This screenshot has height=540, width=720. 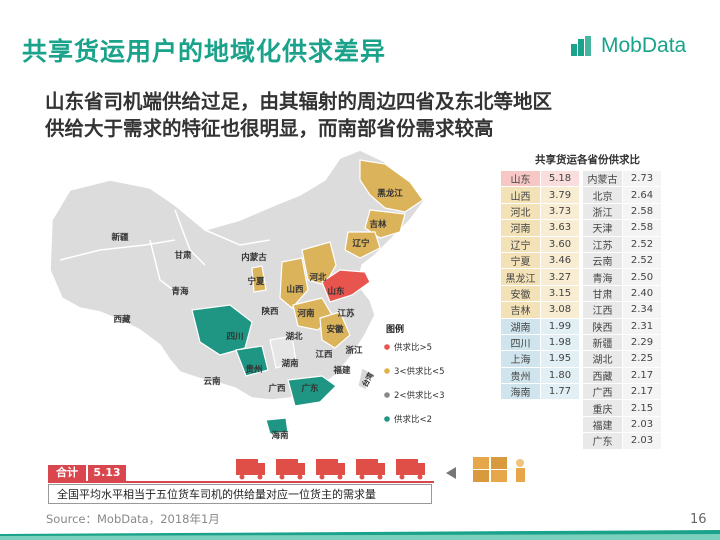 I want to click on label-hunan: 湖南, so click(x=290, y=363).